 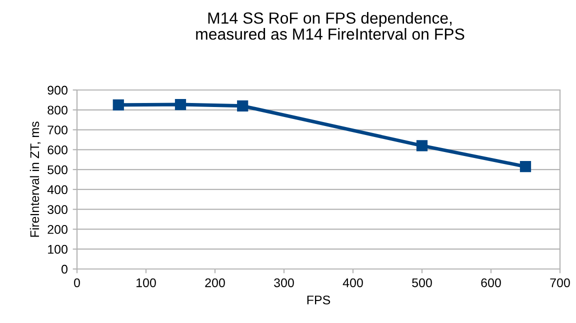 I want to click on x-tick-label: 200, so click(x=215, y=283).